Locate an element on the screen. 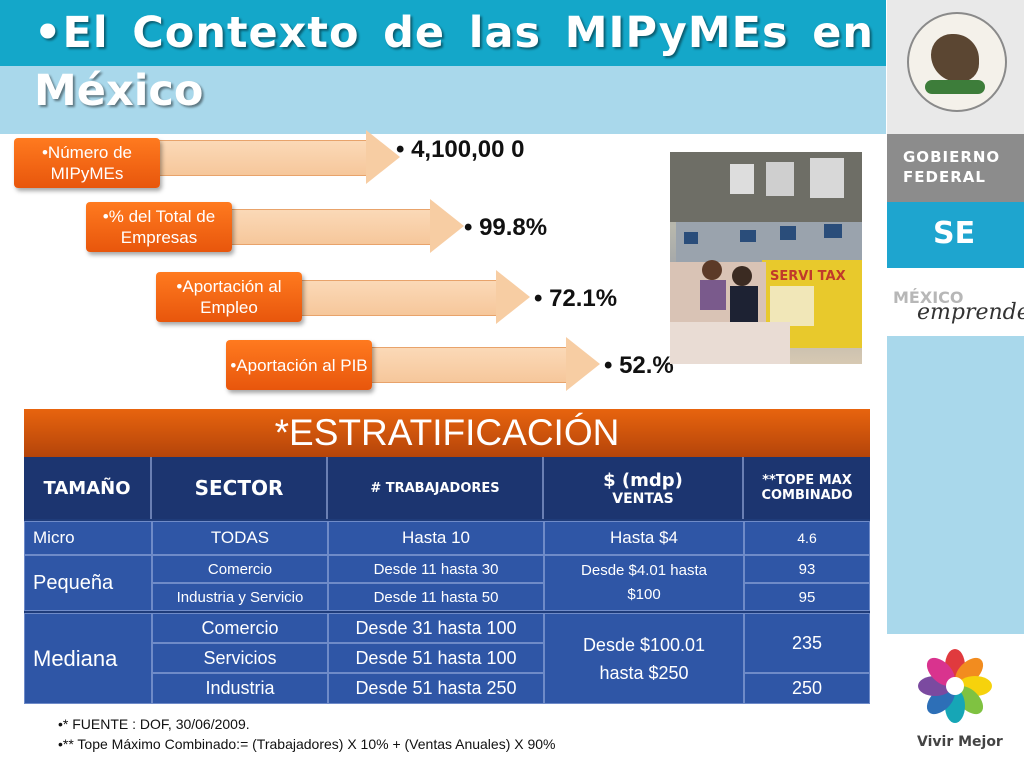 This screenshot has height=768, width=1024. header-tope: **TOPE MAX COMBINADO is located at coordinates (807, 488).